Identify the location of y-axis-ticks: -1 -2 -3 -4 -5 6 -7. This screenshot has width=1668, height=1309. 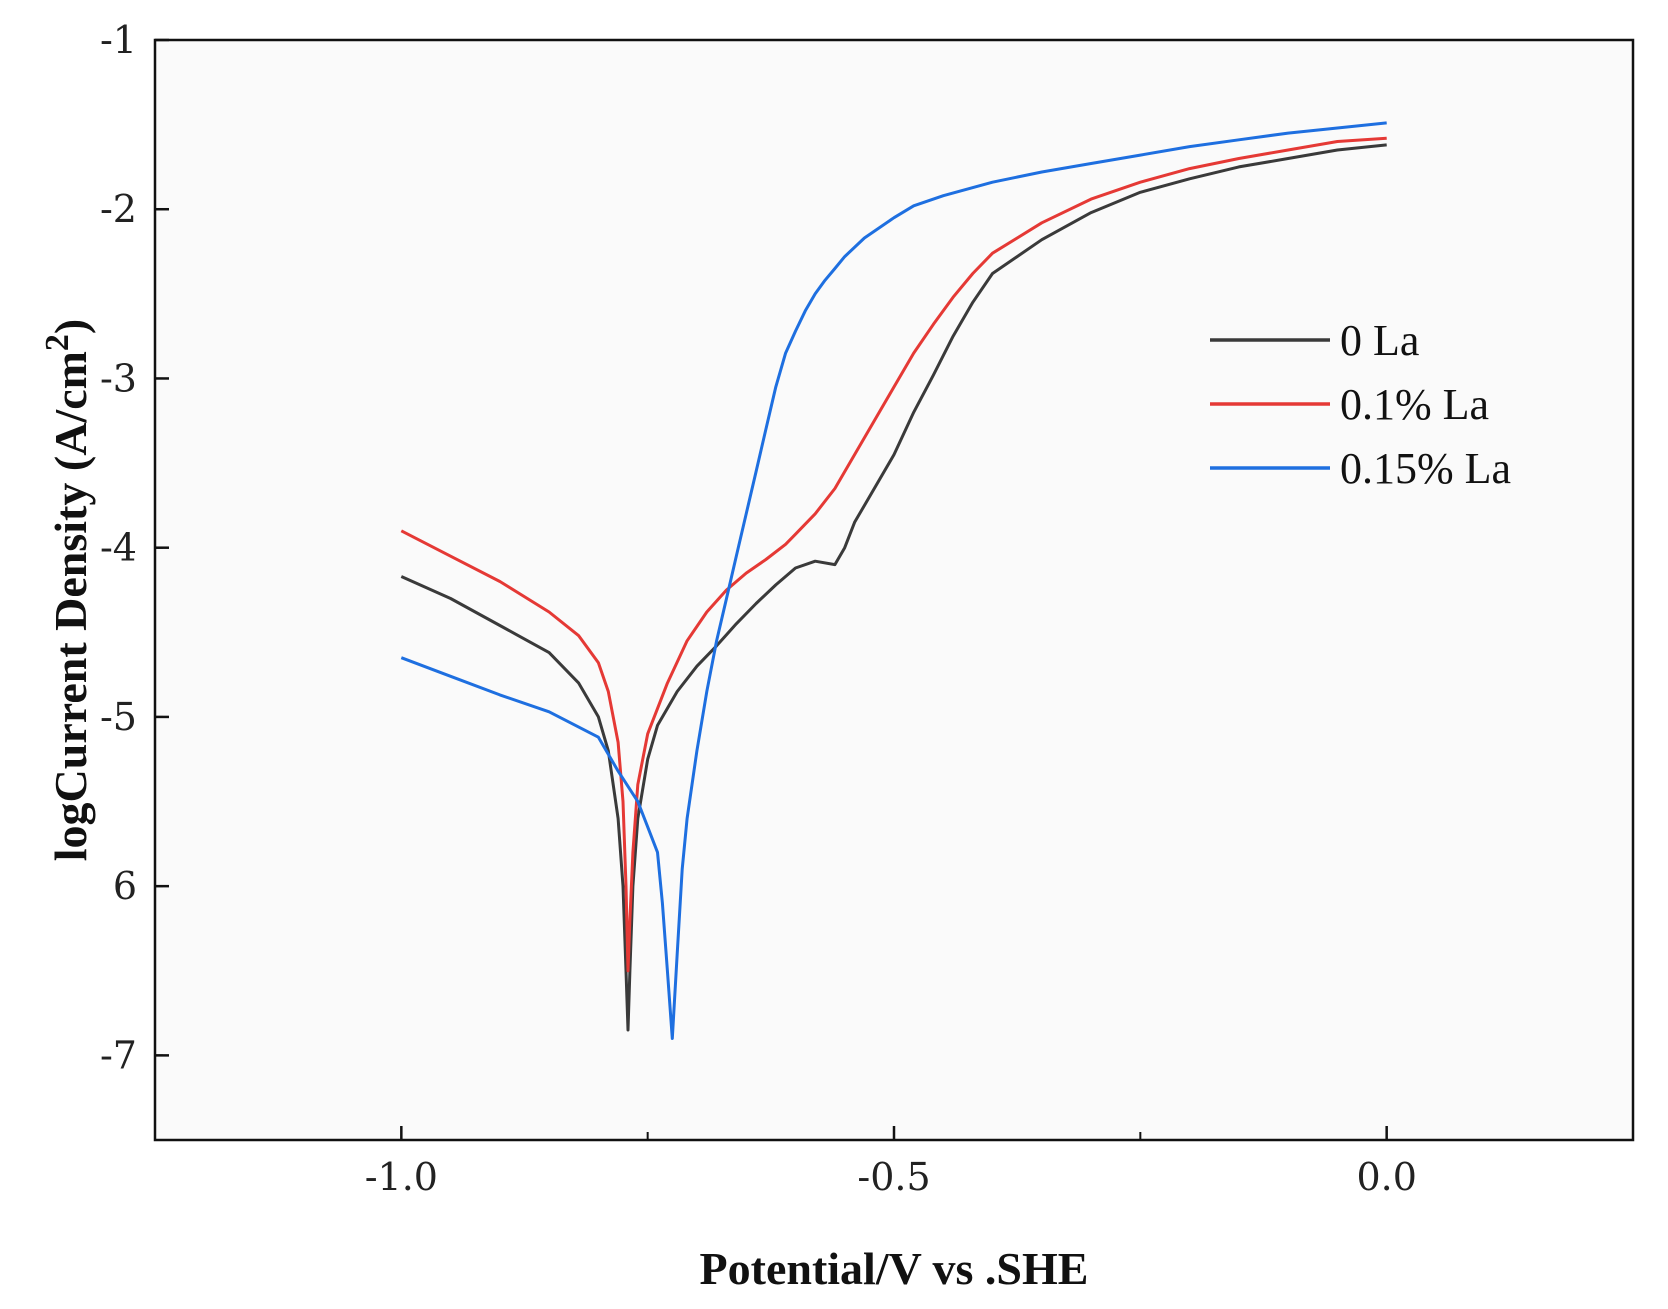
(134, 547).